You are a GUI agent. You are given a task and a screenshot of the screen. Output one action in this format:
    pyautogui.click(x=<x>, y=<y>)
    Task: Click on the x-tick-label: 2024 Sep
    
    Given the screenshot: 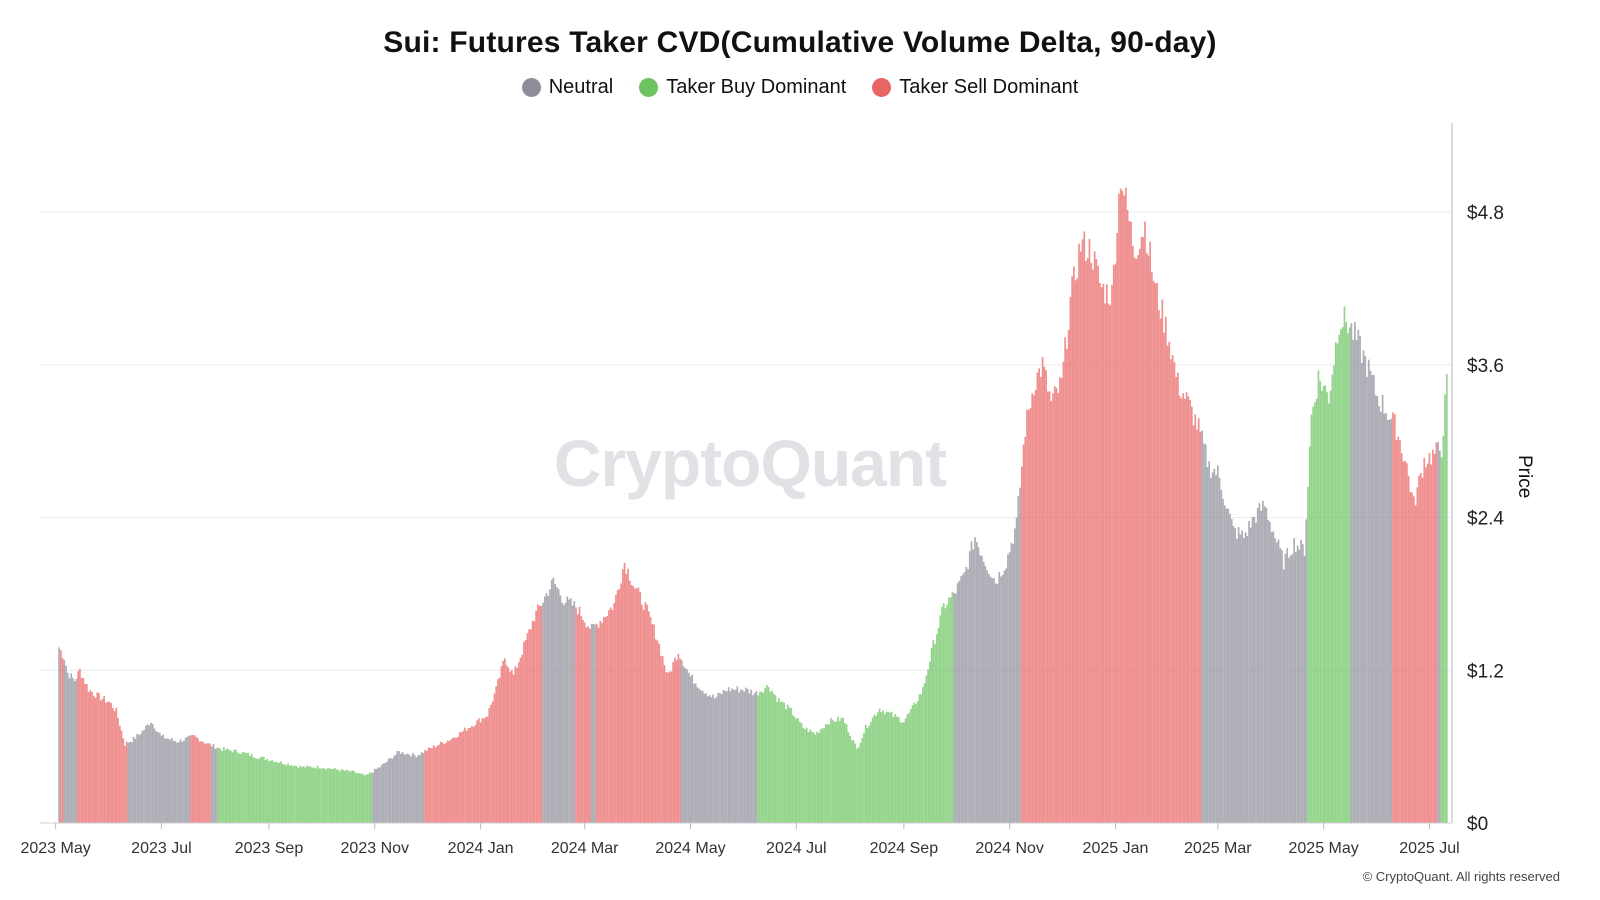 What is the action you would take?
    pyautogui.click(x=904, y=848)
    